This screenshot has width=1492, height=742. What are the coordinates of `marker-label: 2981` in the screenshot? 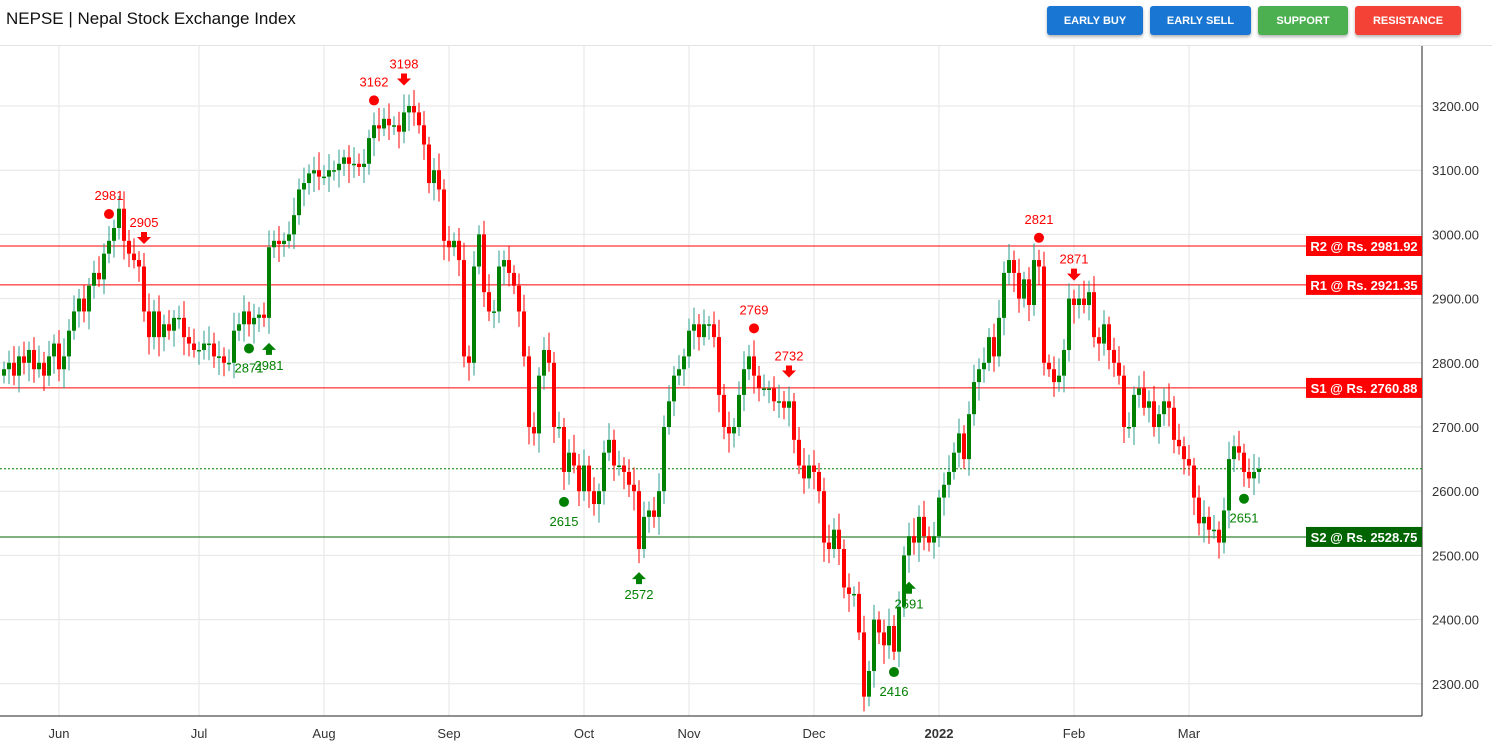 It's located at (269, 365).